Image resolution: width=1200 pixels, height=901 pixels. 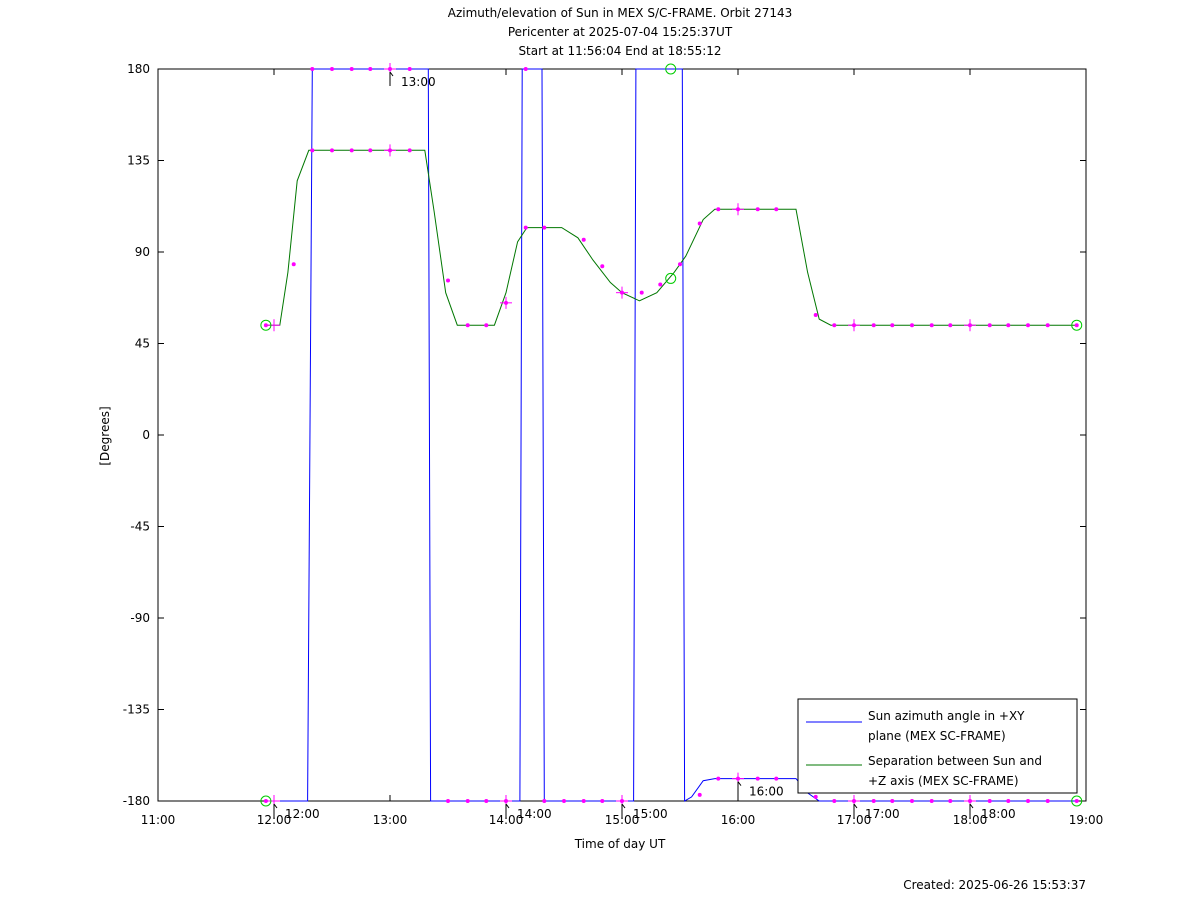 What do you see at coordinates (138, 69) in the screenshot?
I see `y-tick-label: 180` at bounding box center [138, 69].